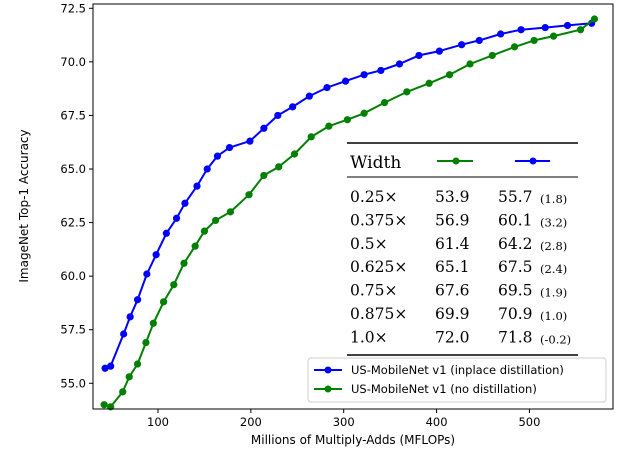  Describe the element at coordinates (458, 220) in the screenshot. I see `table-row: 0.375× 56.9 60.1 (3.2)` at that location.